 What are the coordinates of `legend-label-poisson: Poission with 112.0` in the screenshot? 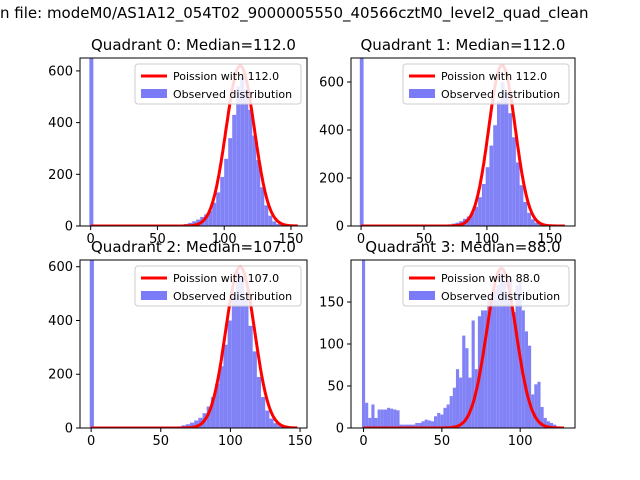 It's located at (494, 76).